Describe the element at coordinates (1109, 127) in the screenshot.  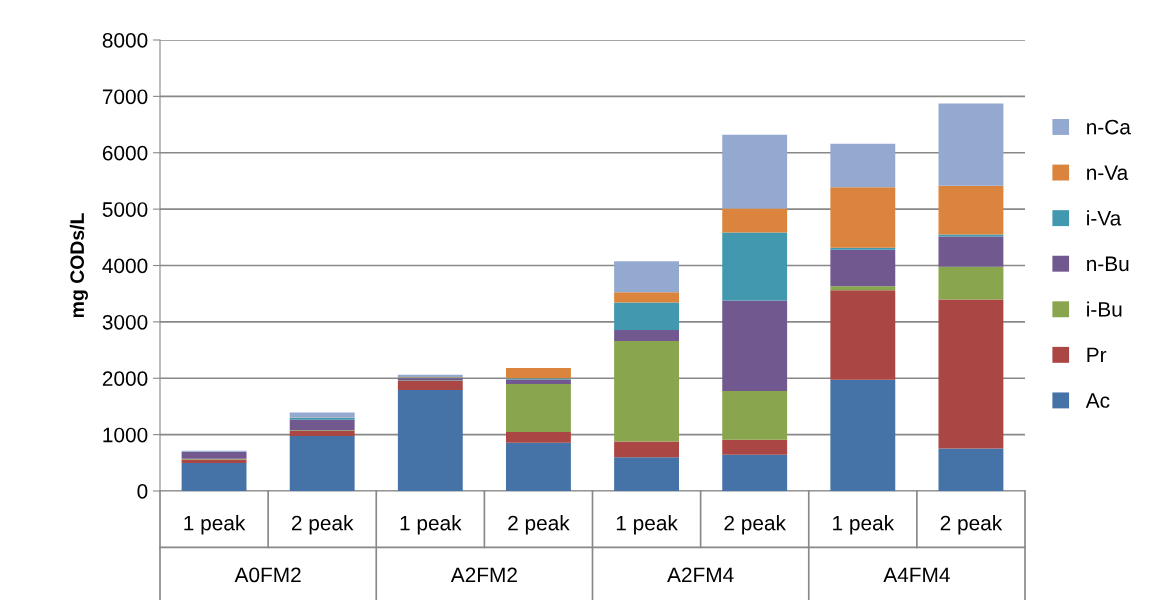
I see `legend-label: n-Ca` at that location.